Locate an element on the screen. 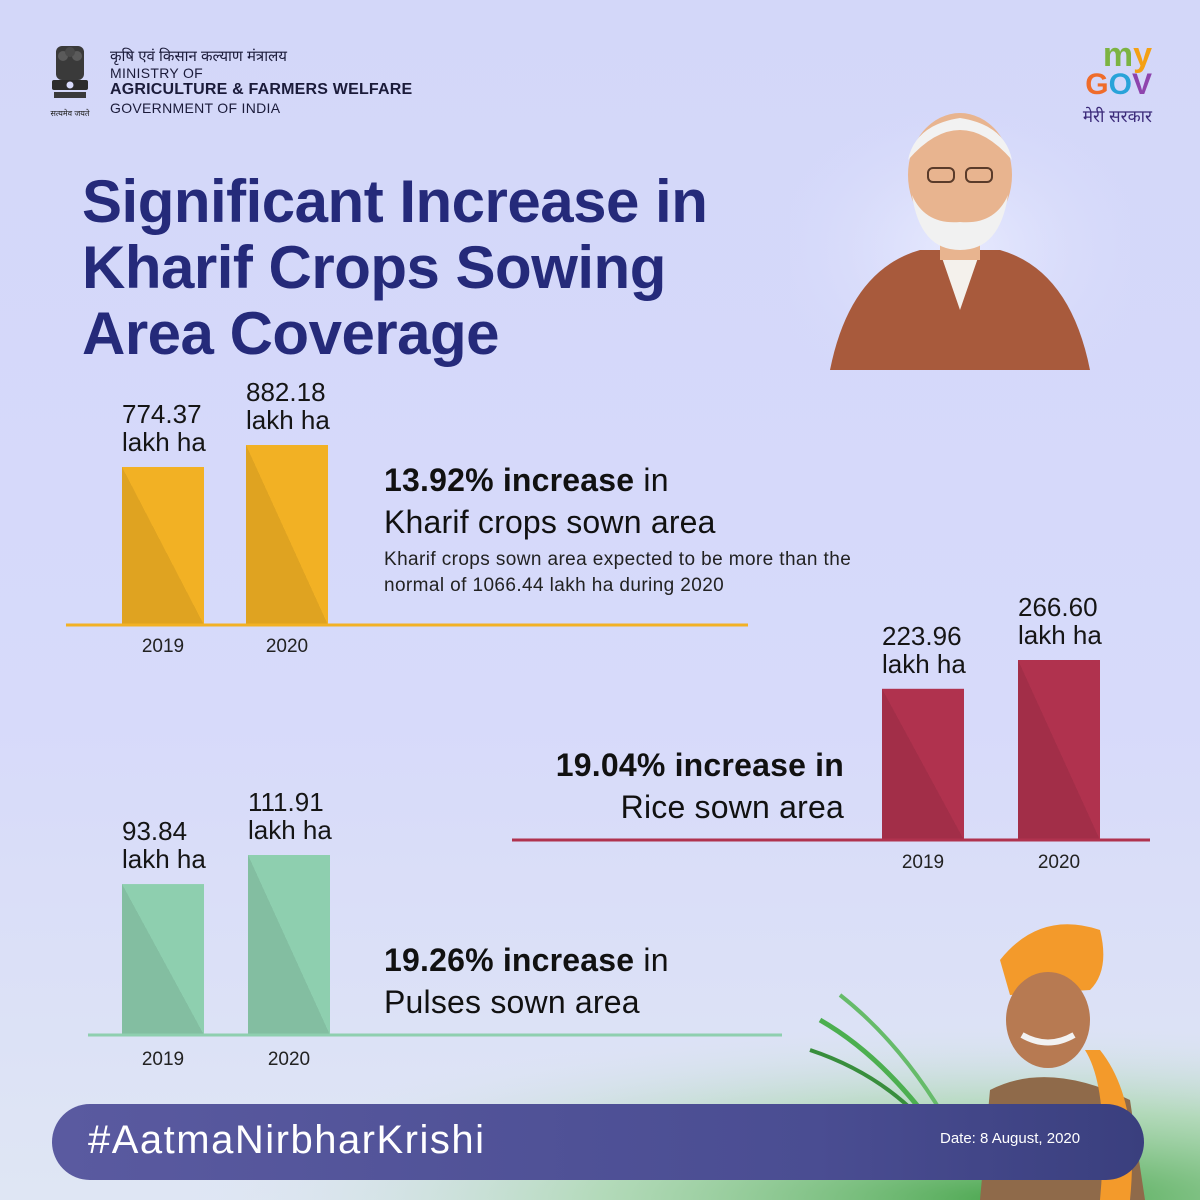 The image size is (1200, 1200). rice-bar-2019 is located at coordinates (923, 764).